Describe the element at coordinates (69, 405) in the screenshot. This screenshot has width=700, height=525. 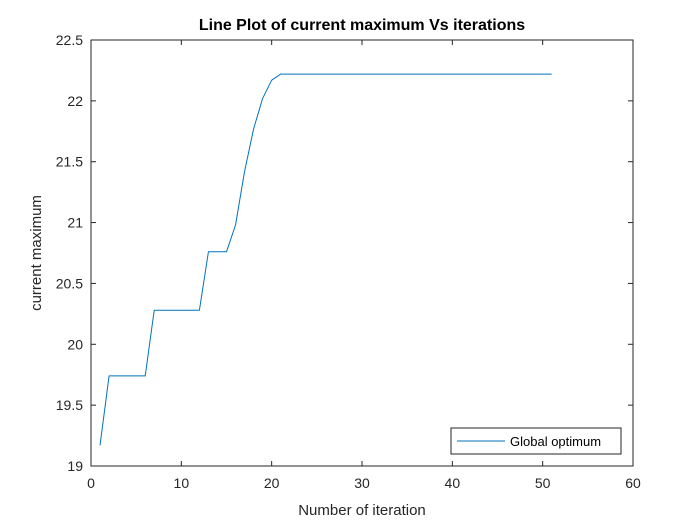
I see `y-tick-label: 19.5` at that location.